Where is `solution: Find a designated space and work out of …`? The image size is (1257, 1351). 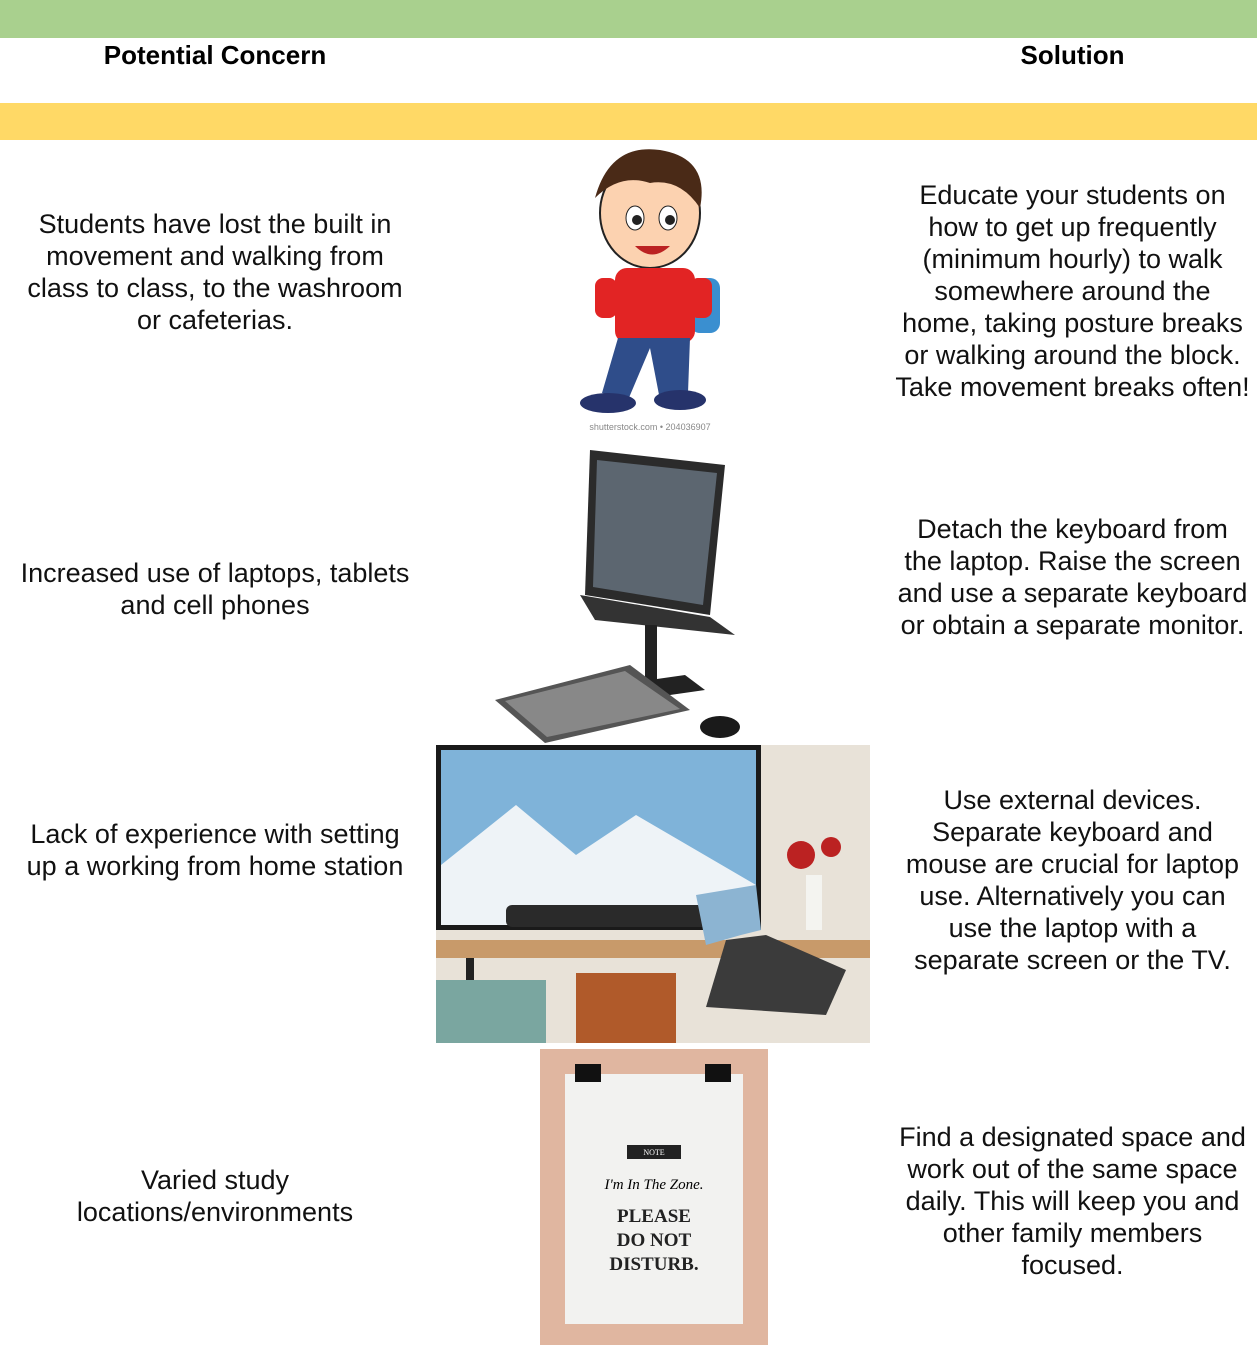 solution: Find a designated space and work out of … is located at coordinates (1072, 1201).